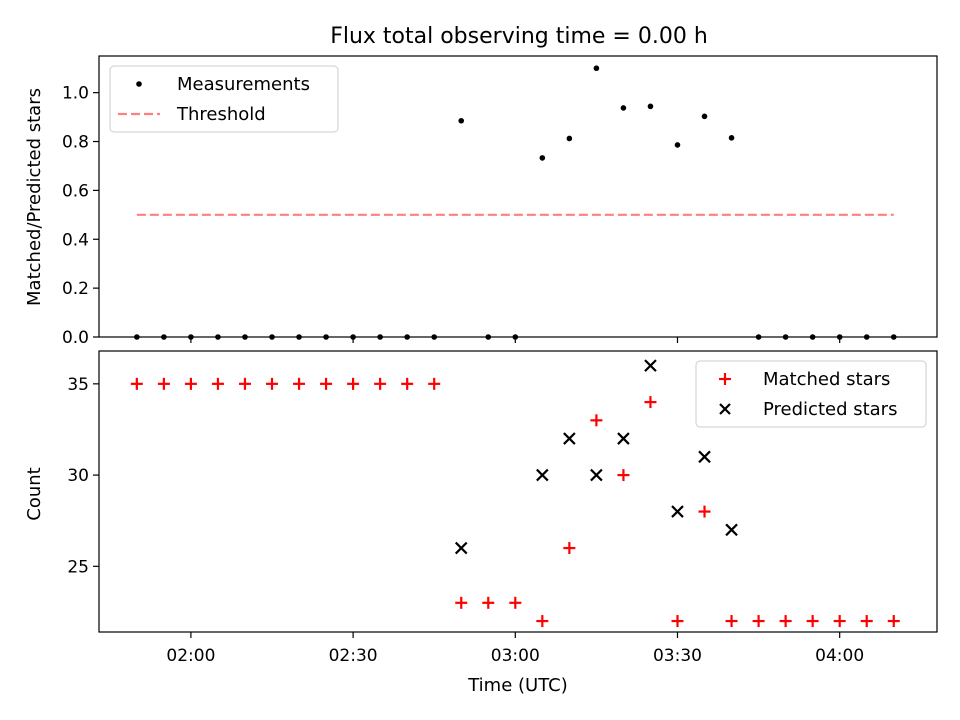  I want to click on bottom-x-tick-label: 04:00, so click(839, 656).